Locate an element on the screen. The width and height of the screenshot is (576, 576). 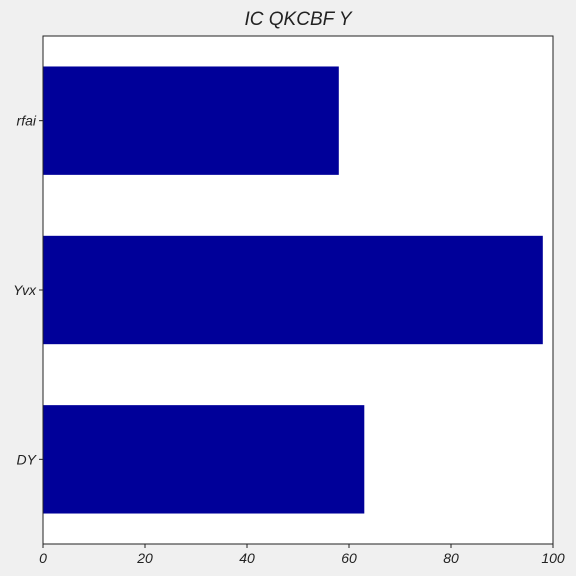
y-tick-label: DY is located at coordinates (27, 459).